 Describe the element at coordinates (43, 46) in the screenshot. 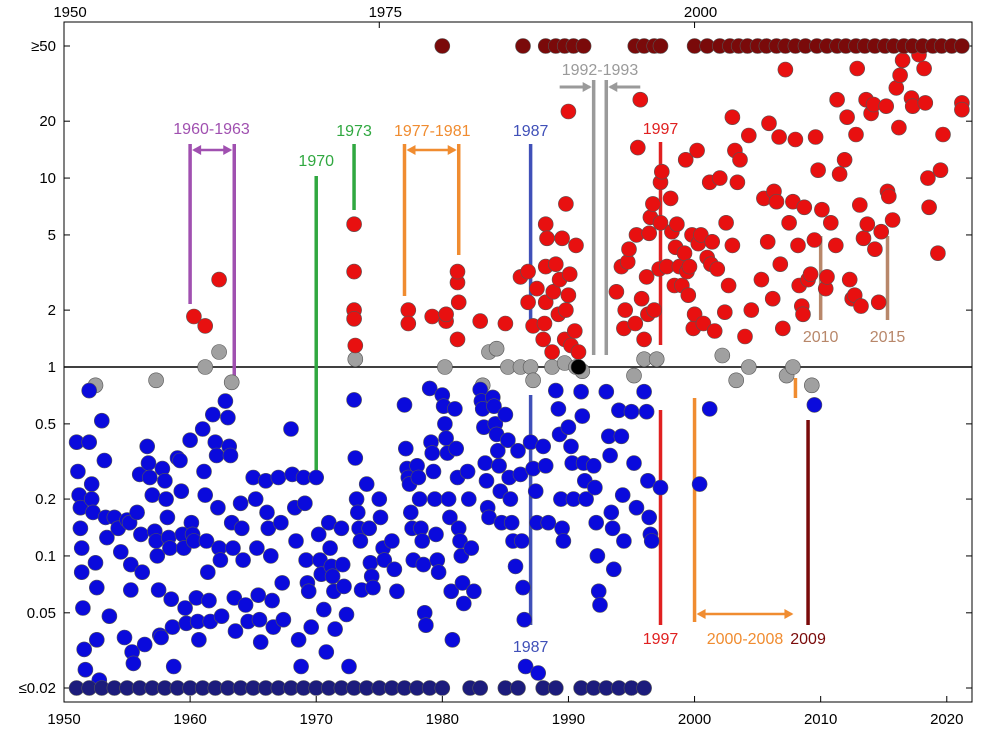

I see `y-tick-label: ≥50` at that location.